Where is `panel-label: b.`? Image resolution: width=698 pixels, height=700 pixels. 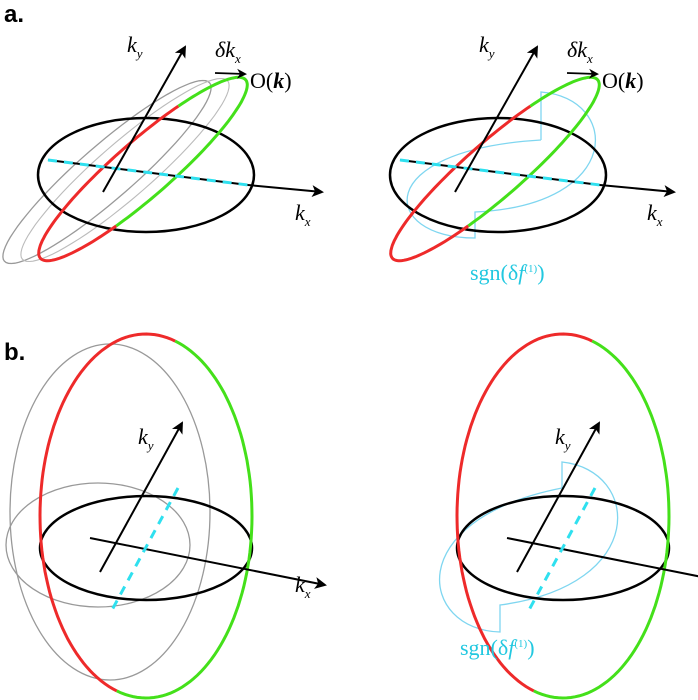
panel-label: b. is located at coordinates (14, 352).